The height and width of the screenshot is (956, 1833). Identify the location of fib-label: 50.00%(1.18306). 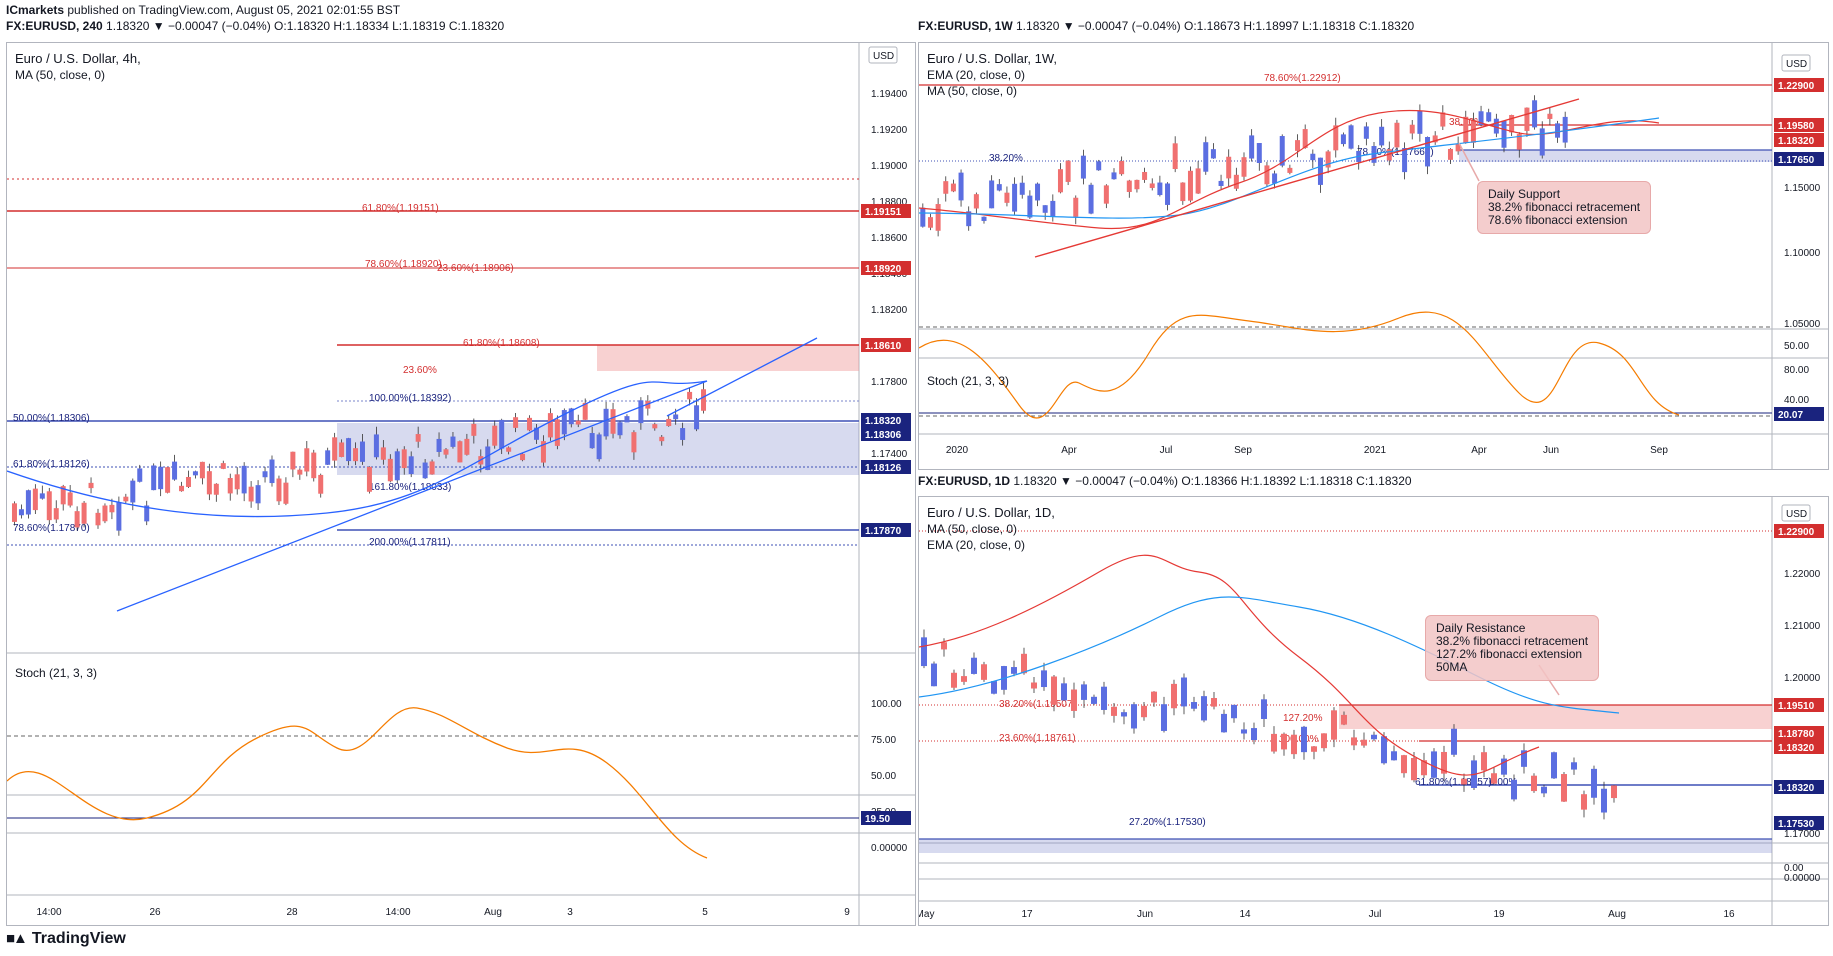
(51, 418).